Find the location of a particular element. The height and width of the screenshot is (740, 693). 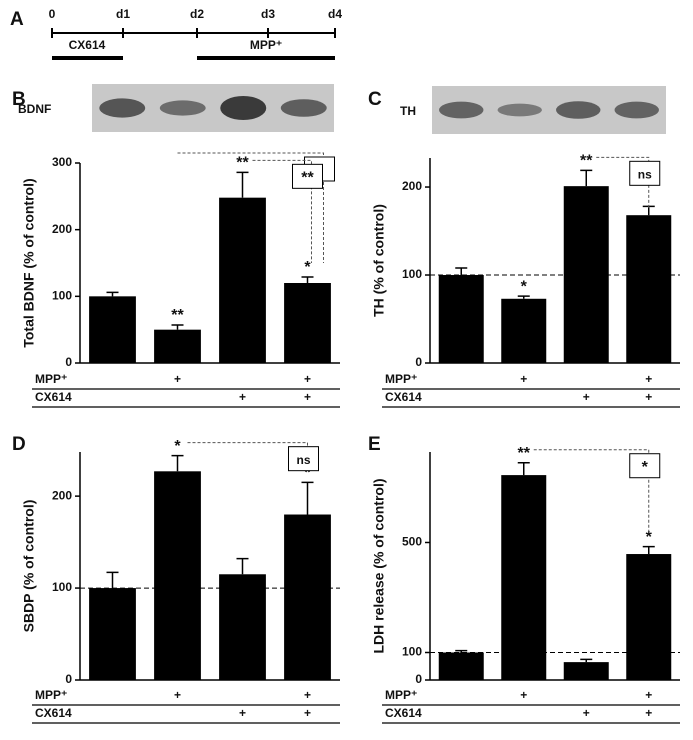

comparison-label: ** is located at coordinates (307, 178).